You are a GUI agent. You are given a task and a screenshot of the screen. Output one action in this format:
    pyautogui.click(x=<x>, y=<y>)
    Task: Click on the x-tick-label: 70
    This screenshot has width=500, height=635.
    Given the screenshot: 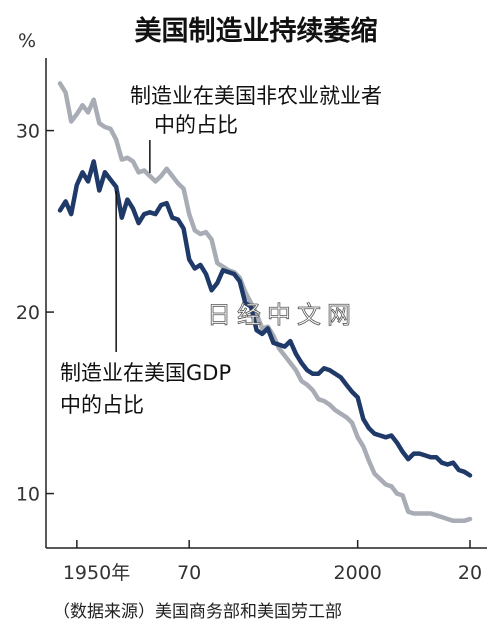 What is the action you would take?
    pyautogui.click(x=189, y=573)
    